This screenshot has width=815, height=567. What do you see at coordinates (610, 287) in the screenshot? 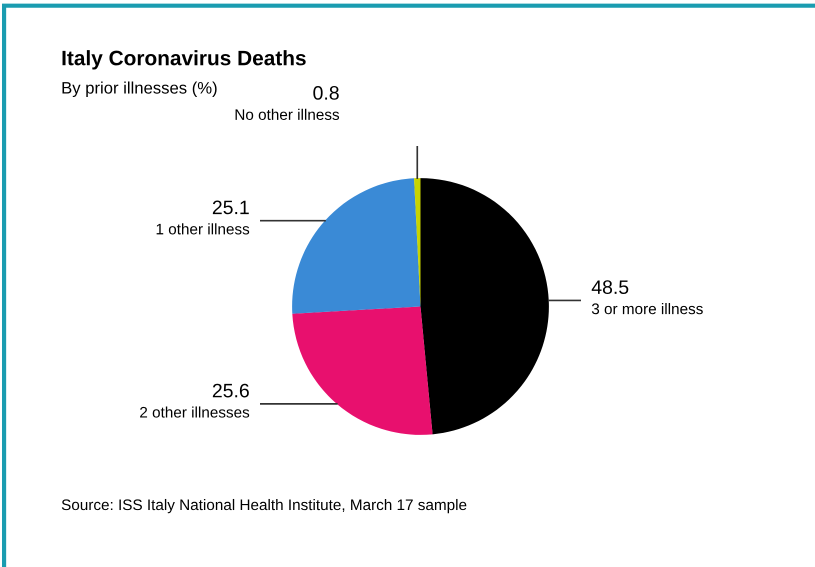
I see `data-label: 48.5` at bounding box center [610, 287].